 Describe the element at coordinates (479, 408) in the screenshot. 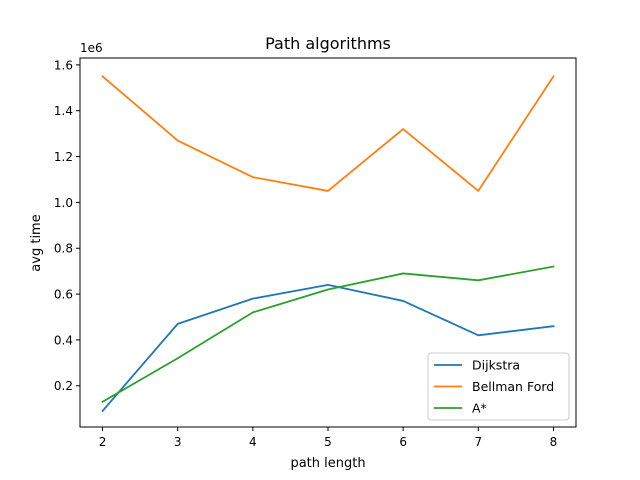

I see `legend-label-a: A*` at that location.